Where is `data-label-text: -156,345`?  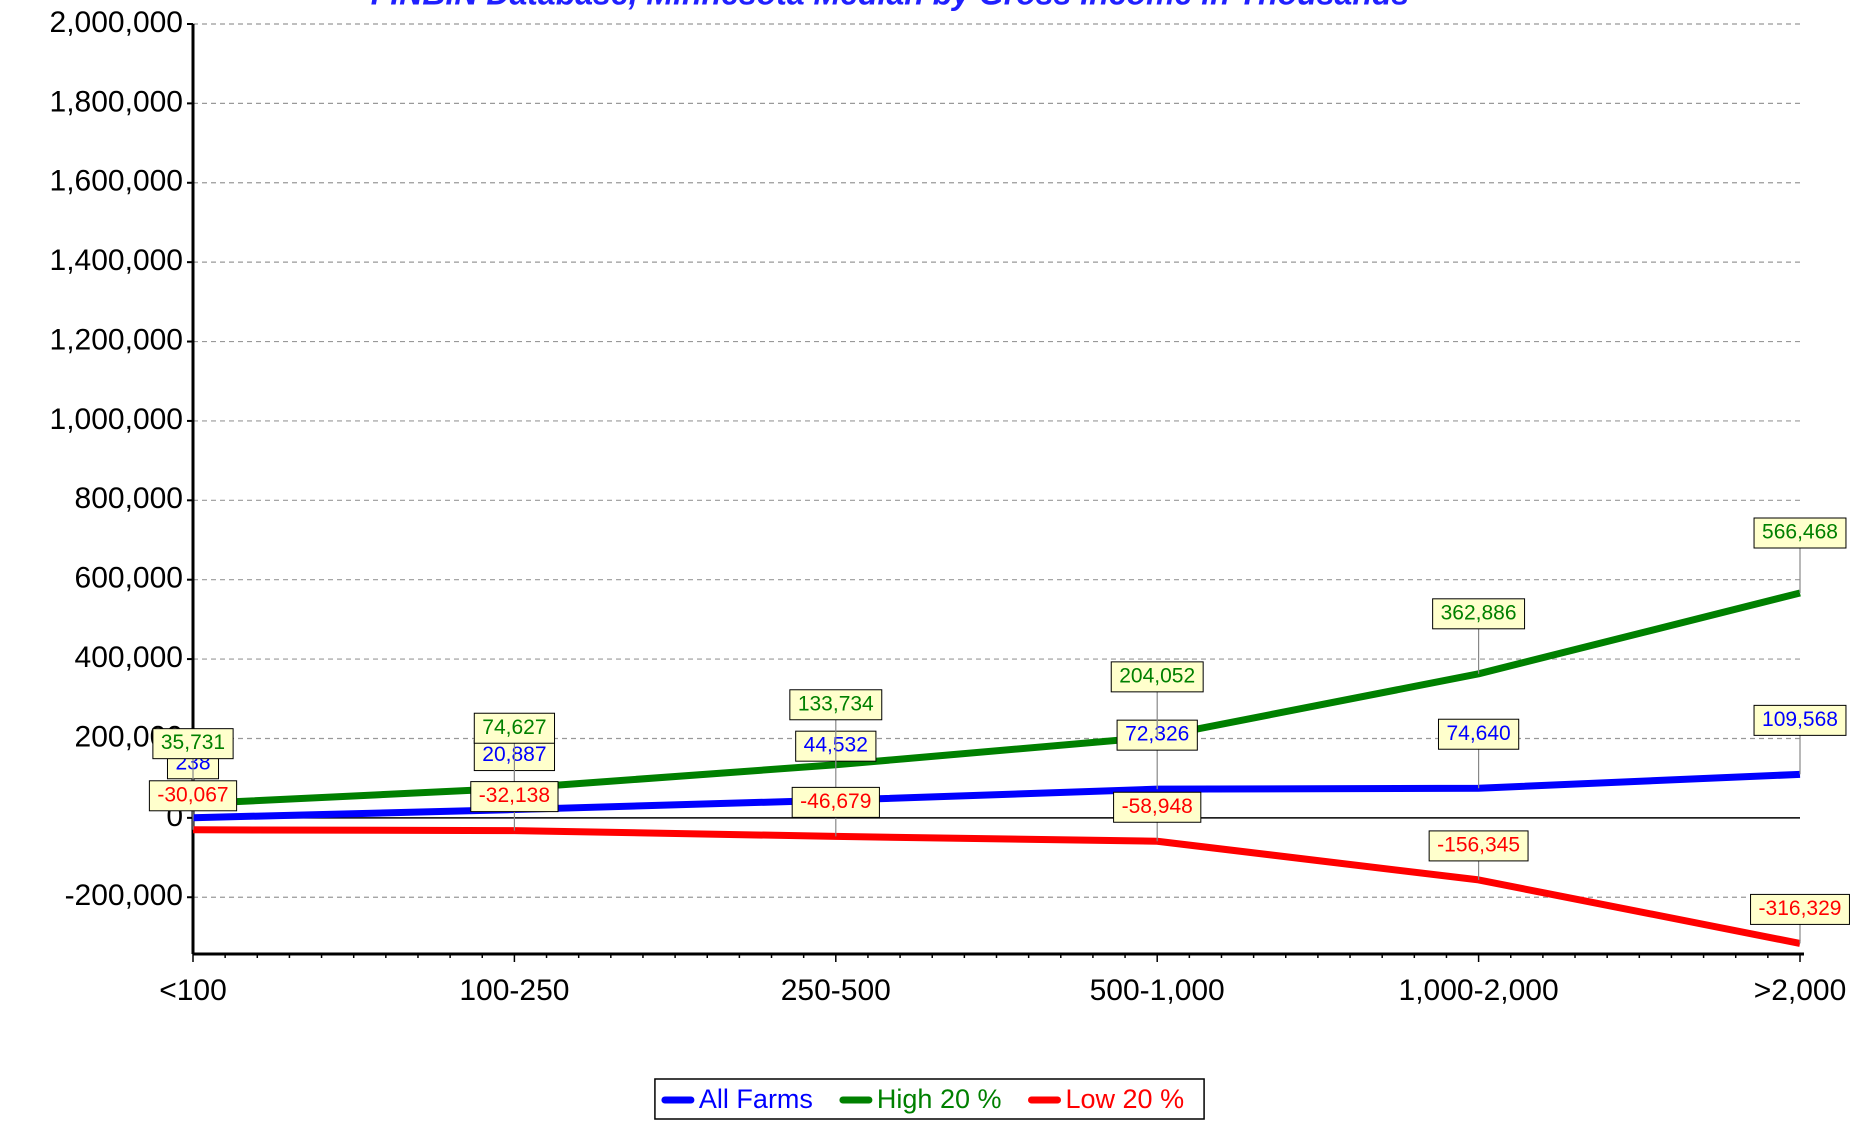 data-label-text: -156,345 is located at coordinates (1478, 844).